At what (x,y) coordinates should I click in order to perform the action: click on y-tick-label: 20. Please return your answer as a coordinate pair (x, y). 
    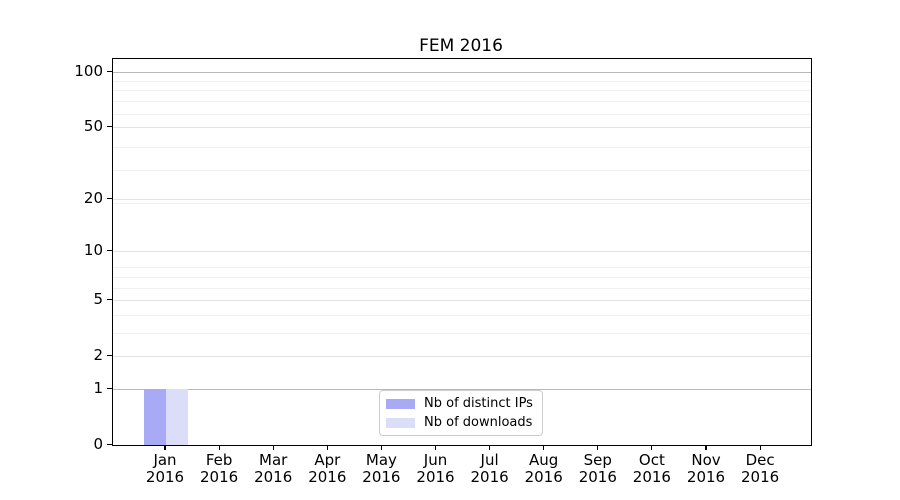
    Looking at the image, I should click on (93, 197).